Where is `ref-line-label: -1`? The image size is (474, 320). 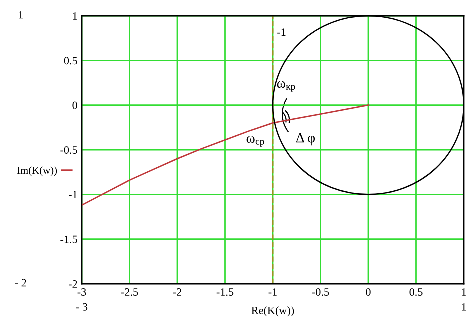
ref-line-label: -1 is located at coordinates (282, 32).